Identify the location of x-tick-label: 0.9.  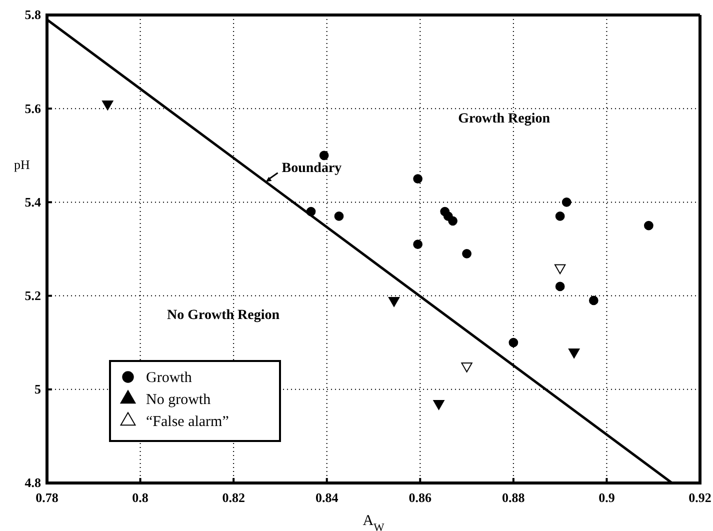
(607, 498).